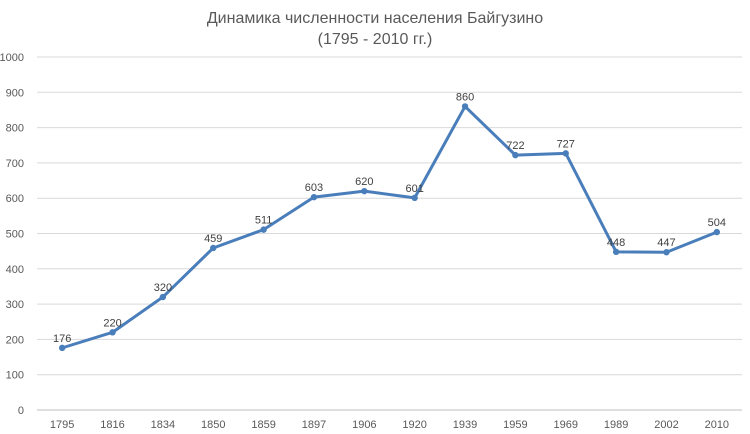 The height and width of the screenshot is (434, 750). I want to click on x-tick-label: 1859, so click(263, 425).